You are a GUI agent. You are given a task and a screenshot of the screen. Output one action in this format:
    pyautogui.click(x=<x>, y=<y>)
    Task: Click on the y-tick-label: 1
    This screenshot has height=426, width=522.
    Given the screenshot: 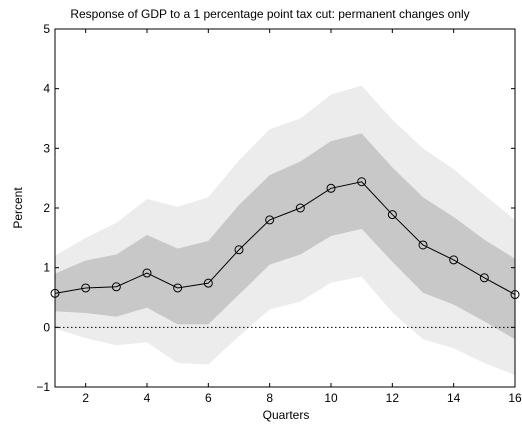 What is the action you would take?
    pyautogui.click(x=46, y=268)
    